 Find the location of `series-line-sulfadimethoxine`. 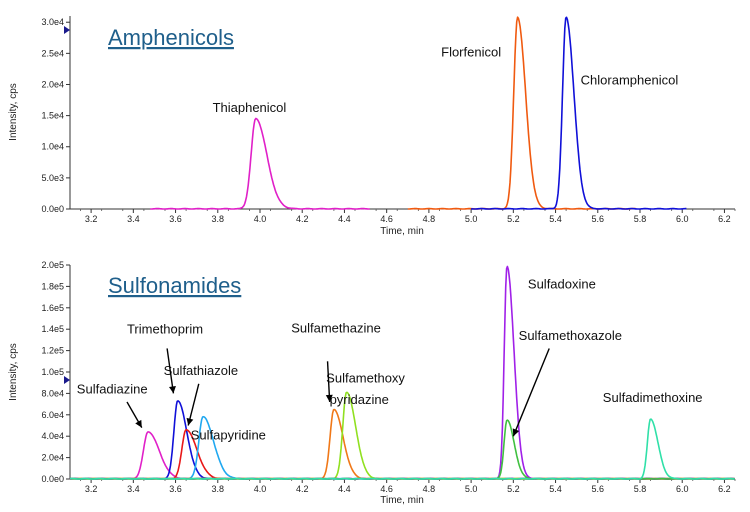

series-line-sulfadimethoxine is located at coordinates (402, 449).